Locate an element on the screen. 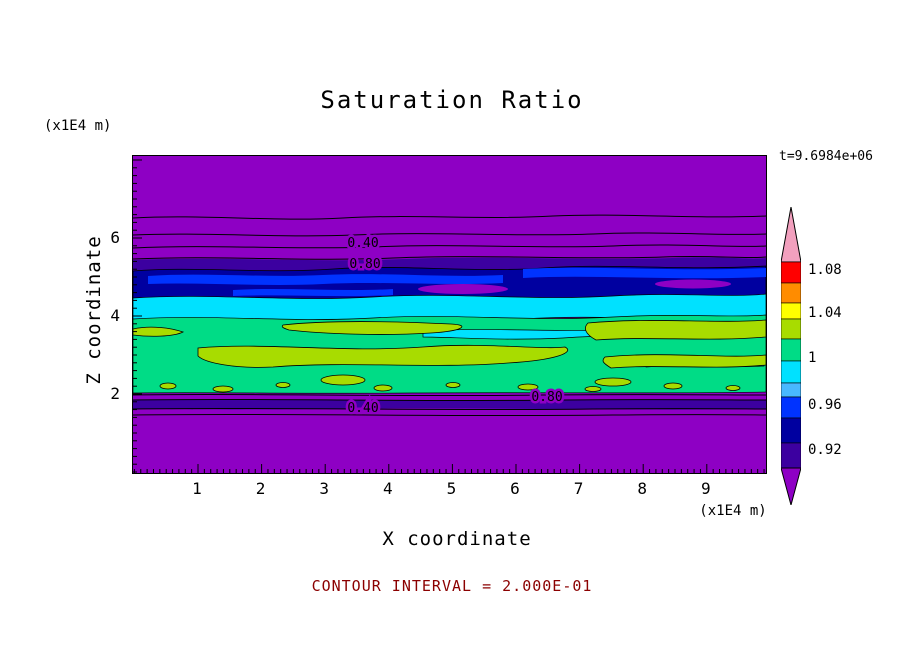 The height and width of the screenshot is (654, 904). colorbar-tick-label: 0.92 is located at coordinates (825, 450).